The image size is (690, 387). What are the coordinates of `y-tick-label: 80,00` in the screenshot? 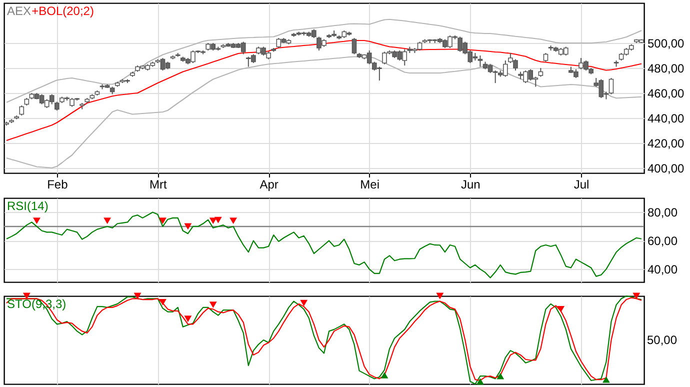 It's located at (663, 213).